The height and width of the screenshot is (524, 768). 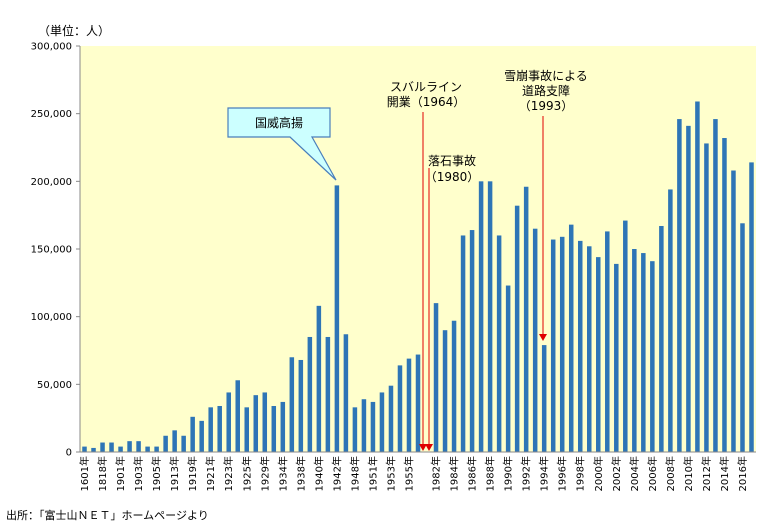 What do you see at coordinates (210, 473) in the screenshot?
I see `x-tick-label-7: 1921年` at bounding box center [210, 473].